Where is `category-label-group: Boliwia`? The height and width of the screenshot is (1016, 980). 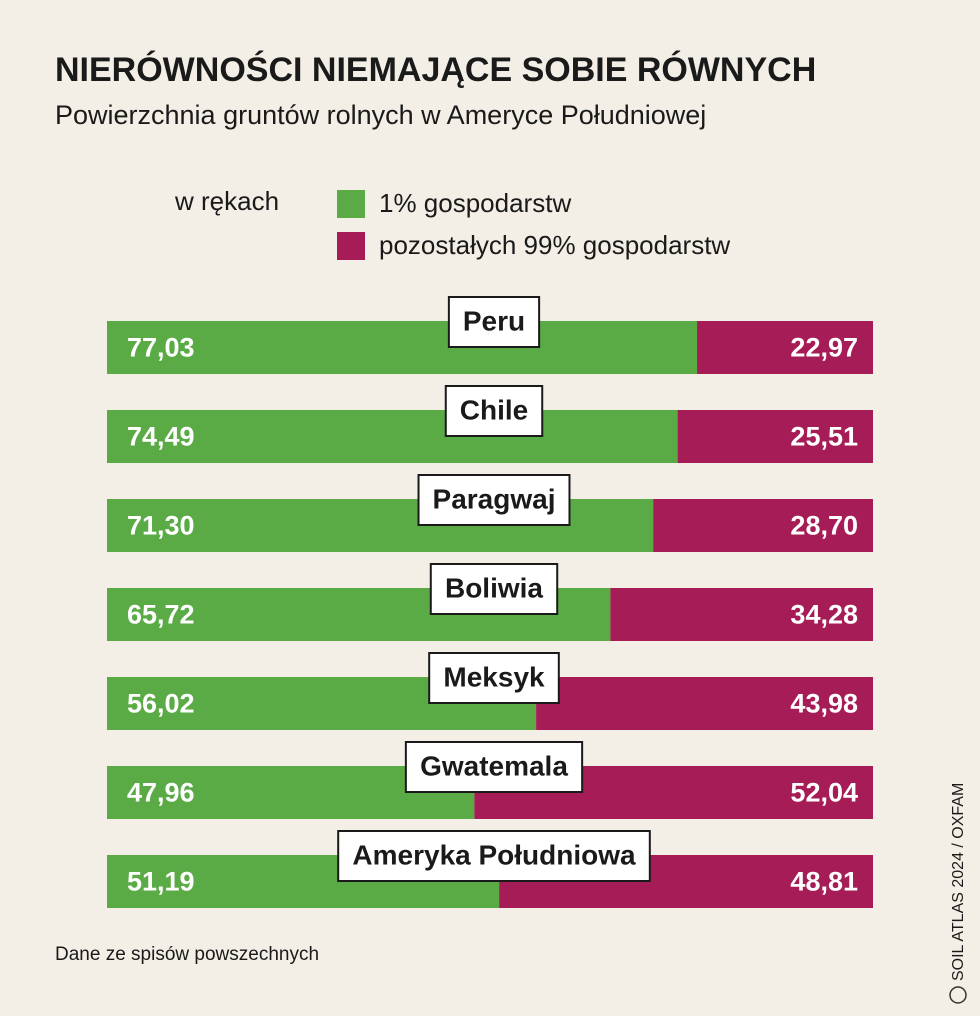 category-label-group: Boliwia is located at coordinates (494, 589).